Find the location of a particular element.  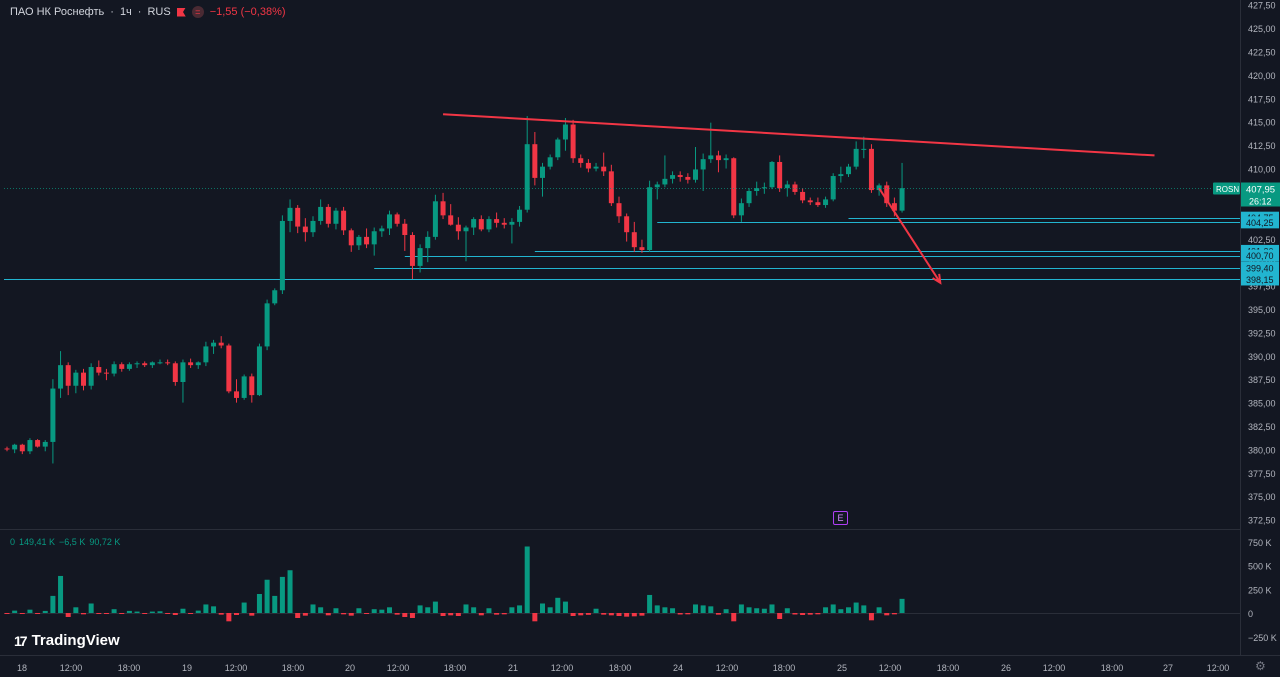

trend-line is located at coordinates (798, 135).